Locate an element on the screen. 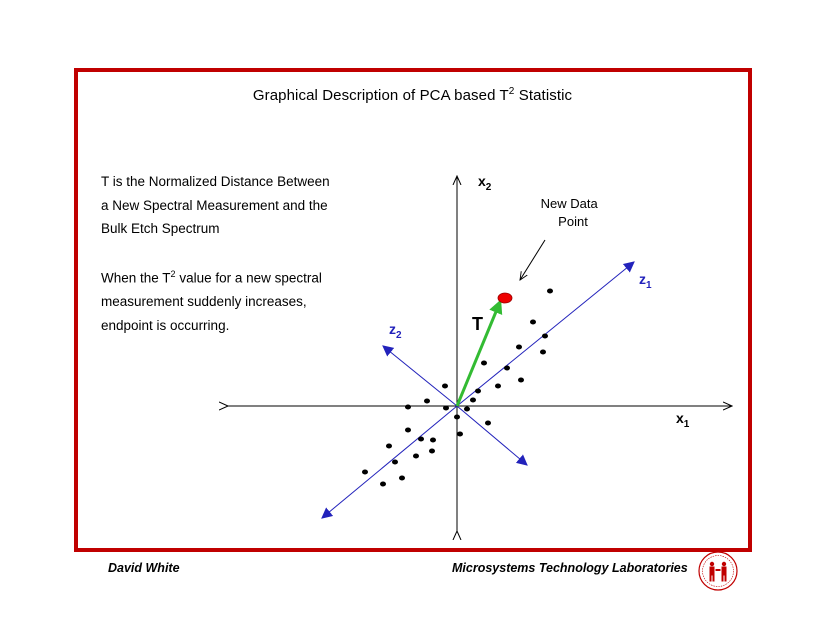 This screenshot has height=638, width=825. title-main: Graphical Description of PCA based T is located at coordinates (380, 95).